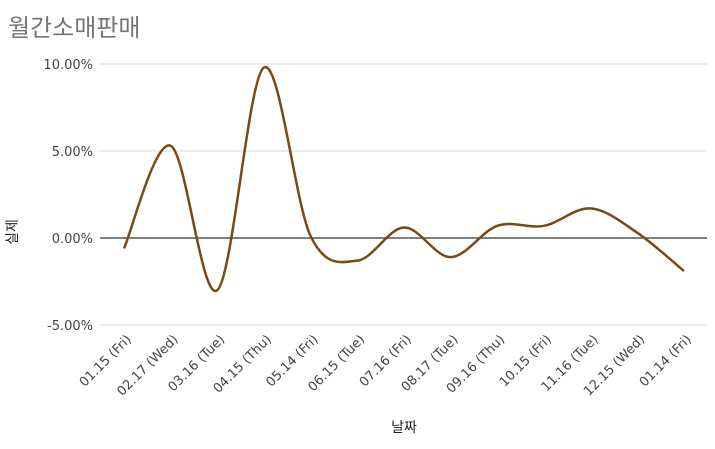 This screenshot has width=715, height=449. What do you see at coordinates (13, 232) in the screenshot?
I see `y-axis-title: 실제` at bounding box center [13, 232].